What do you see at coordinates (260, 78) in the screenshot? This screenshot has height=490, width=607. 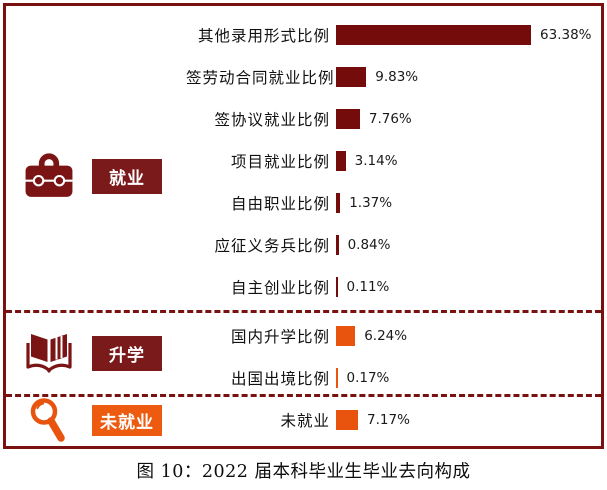 I see `bar-label: 签劳动合同就业比例` at bounding box center [260, 78].